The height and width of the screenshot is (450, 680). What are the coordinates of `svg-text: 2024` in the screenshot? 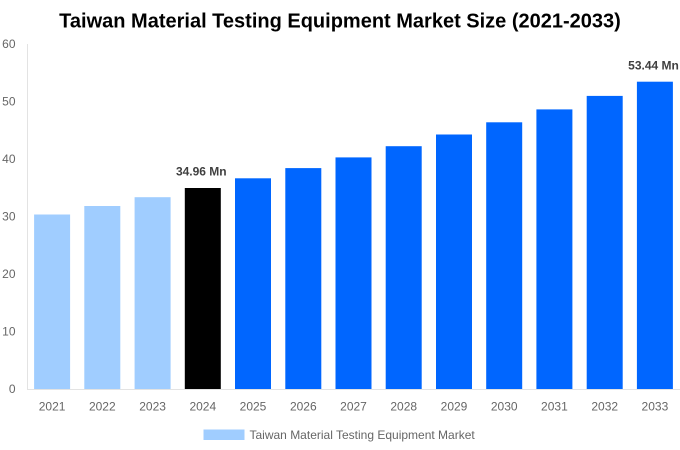 It's located at (202, 407).